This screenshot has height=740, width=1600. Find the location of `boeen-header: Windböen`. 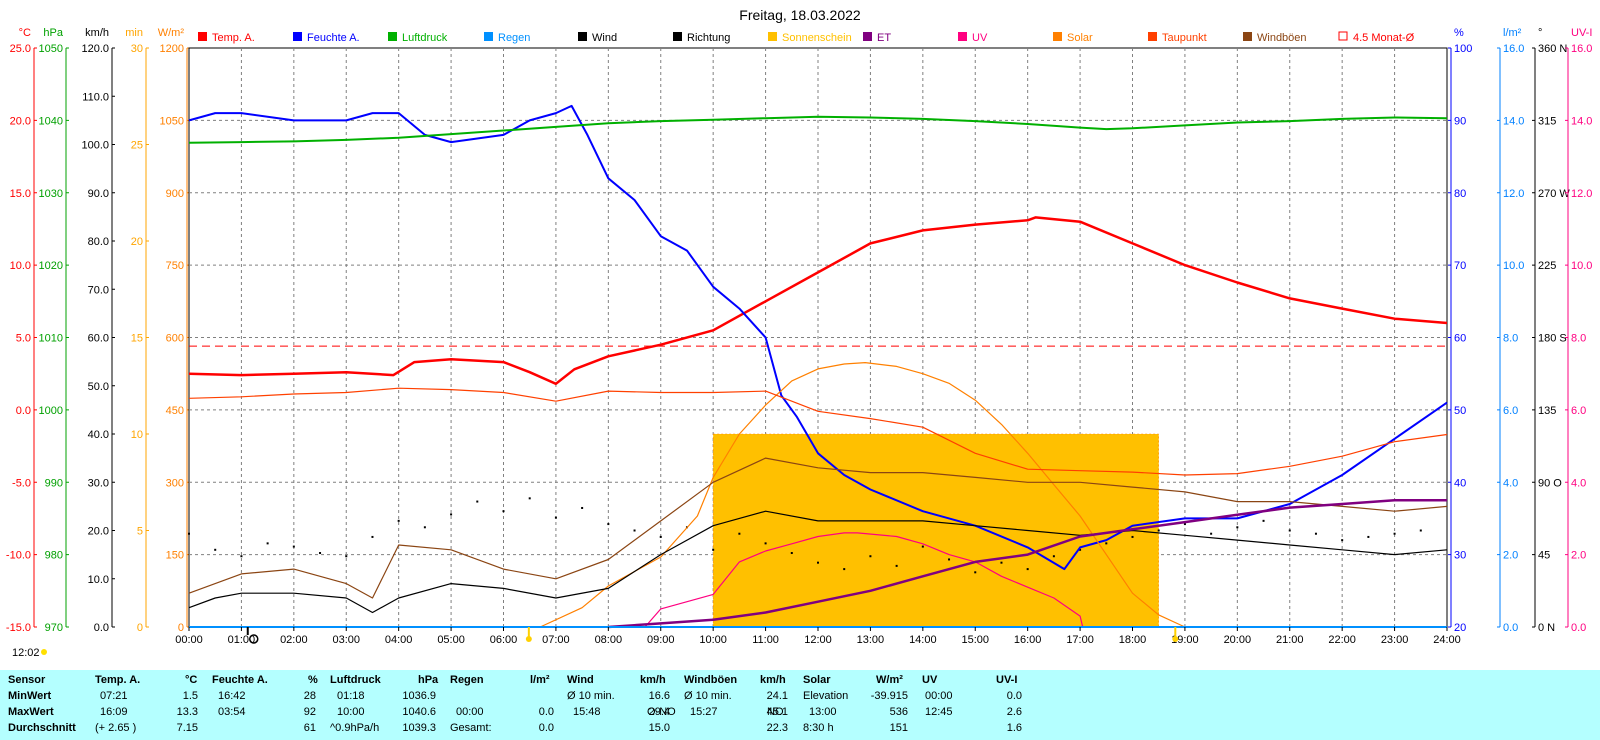

boeen-header: Windböen is located at coordinates (711, 680).